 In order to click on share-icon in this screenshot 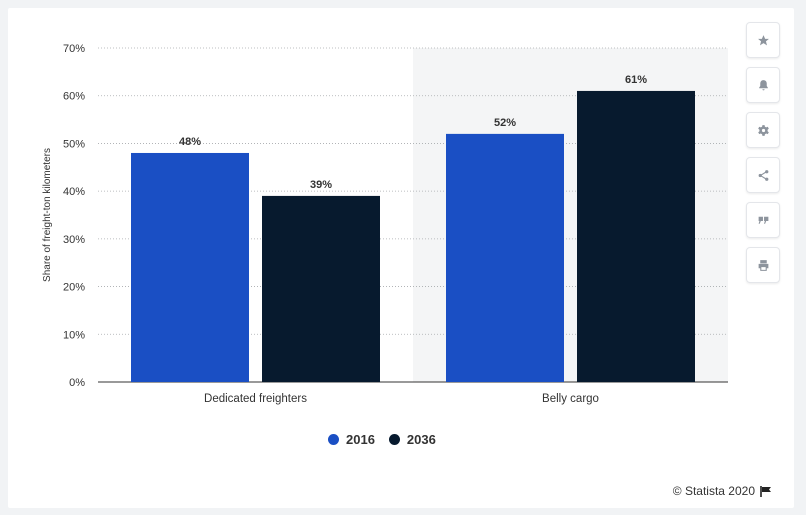, I will do `click(763, 175)`.